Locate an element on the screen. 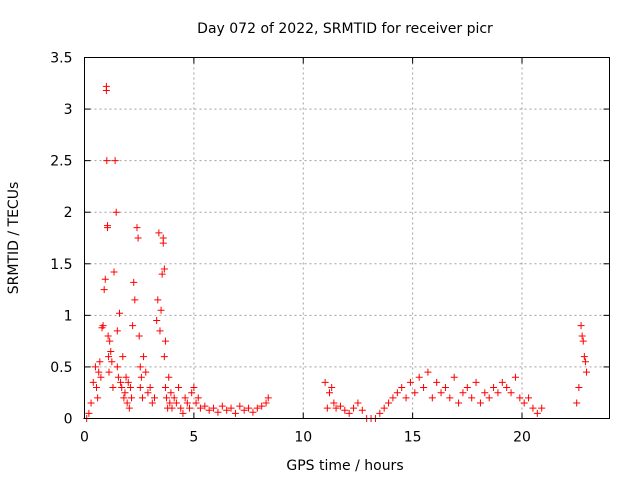  y-tick-label: 2.5 is located at coordinates (61, 162).